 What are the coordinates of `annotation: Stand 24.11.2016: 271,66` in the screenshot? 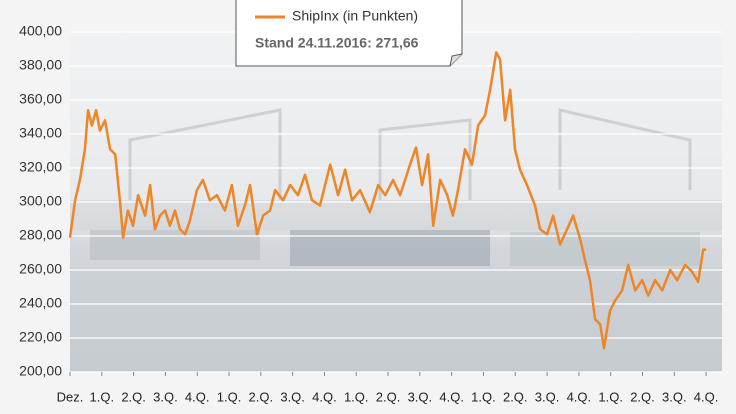 It's located at (337, 43).